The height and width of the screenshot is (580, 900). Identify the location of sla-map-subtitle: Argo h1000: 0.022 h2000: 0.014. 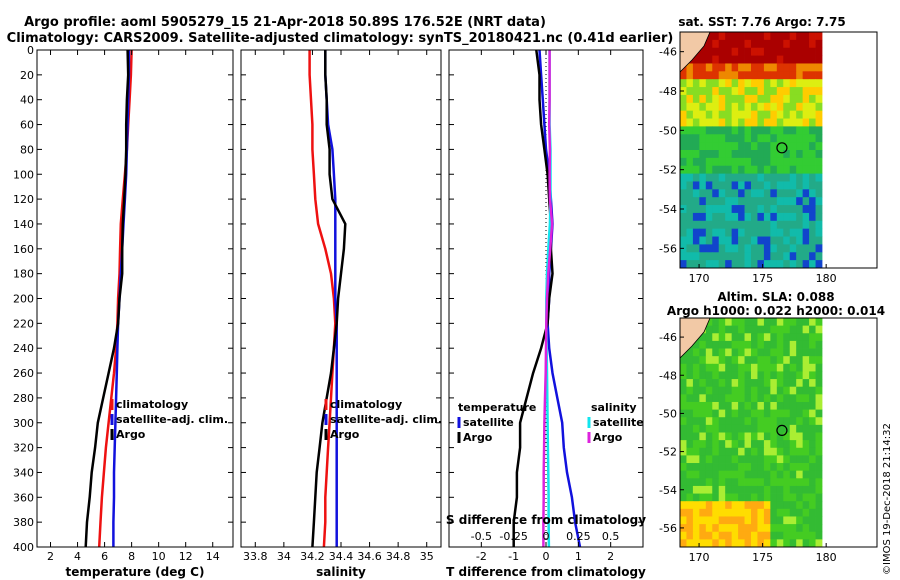
(776, 311).